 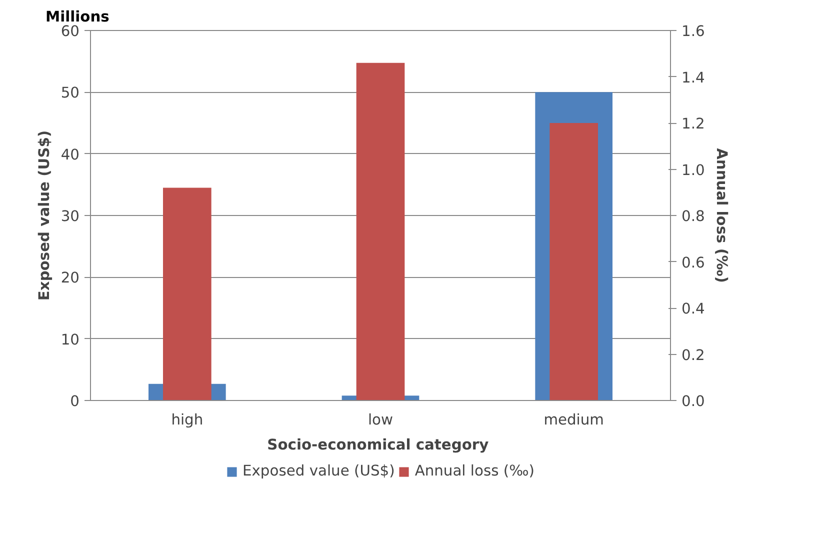 What do you see at coordinates (70, 278) in the screenshot?
I see `y-tick-label: 20` at bounding box center [70, 278].